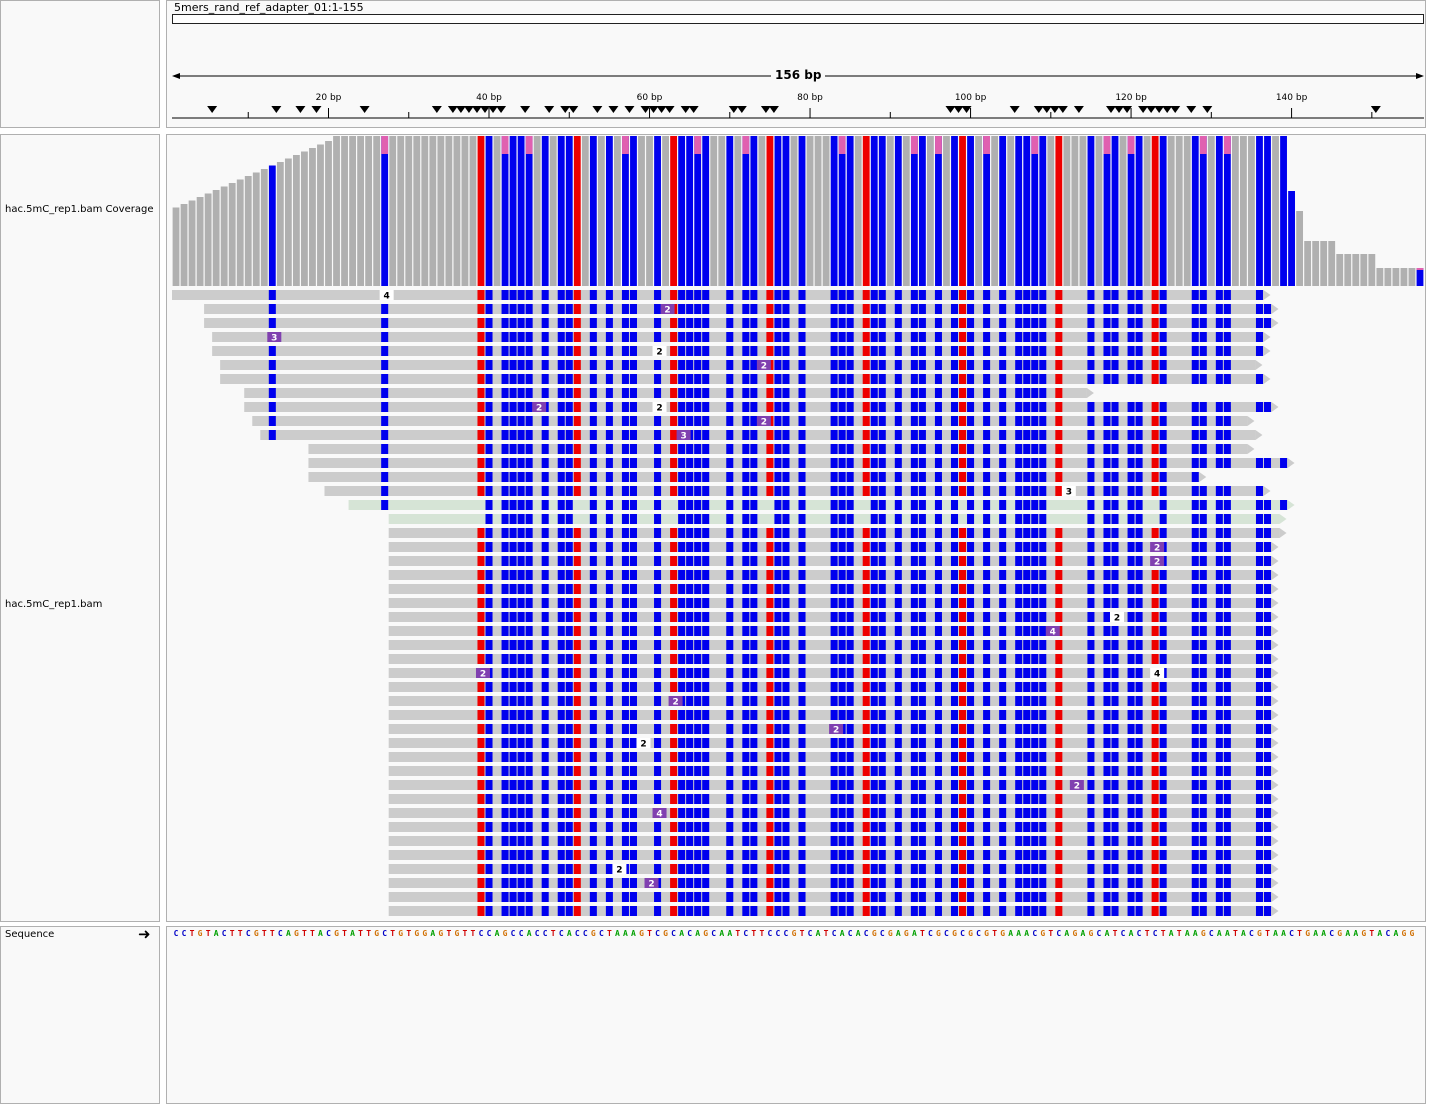 This screenshot has height=1113, width=1444. Describe the element at coordinates (144, 934) in the screenshot. I see `strand-arrow-icon: ➜` at that location.